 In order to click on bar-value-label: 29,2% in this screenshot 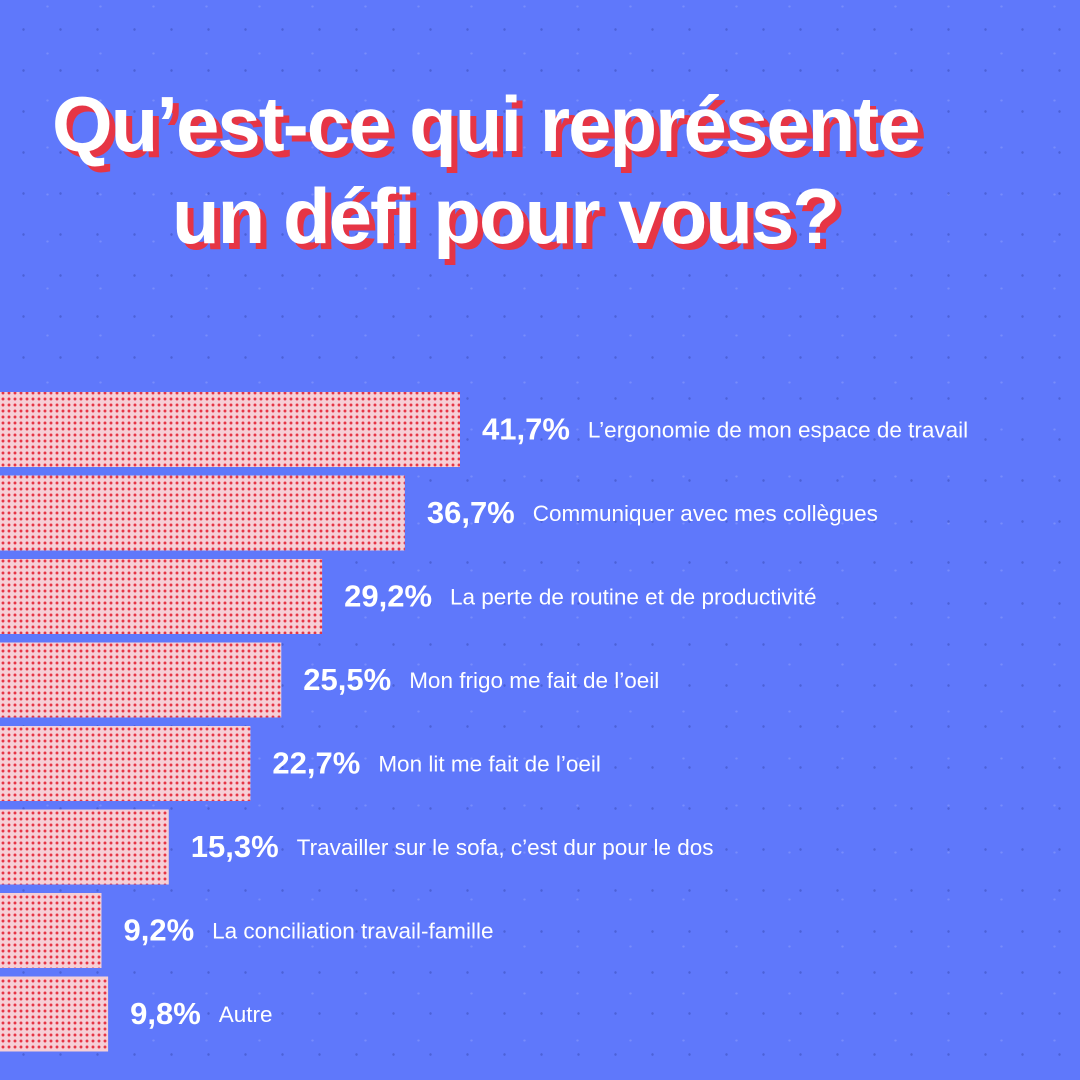, I will do `click(388, 596)`.